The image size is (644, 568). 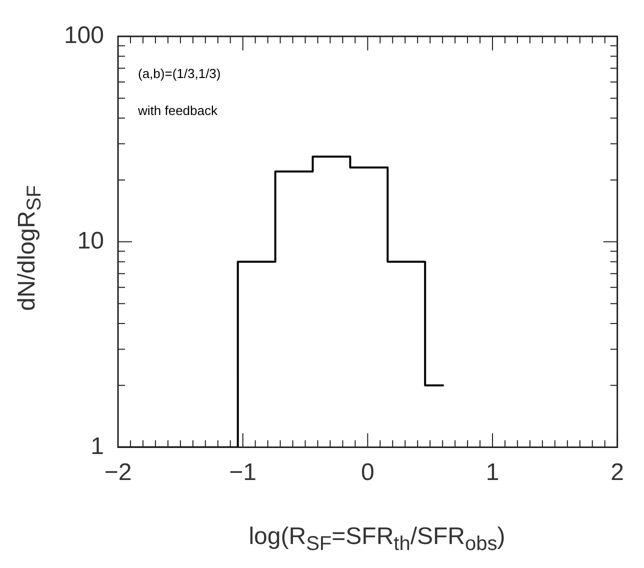 I want to click on x-tick-label: −2, so click(x=118, y=472).